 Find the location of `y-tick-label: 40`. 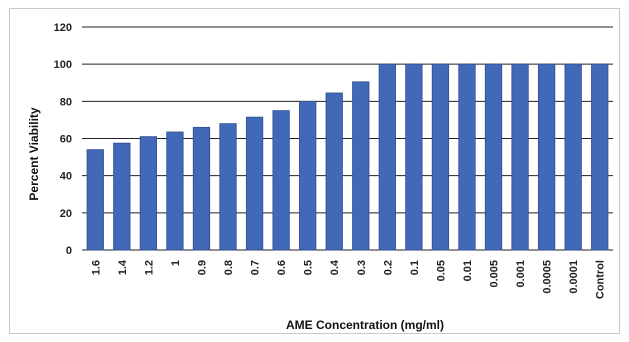

y-tick-label: 40 is located at coordinates (66, 177).